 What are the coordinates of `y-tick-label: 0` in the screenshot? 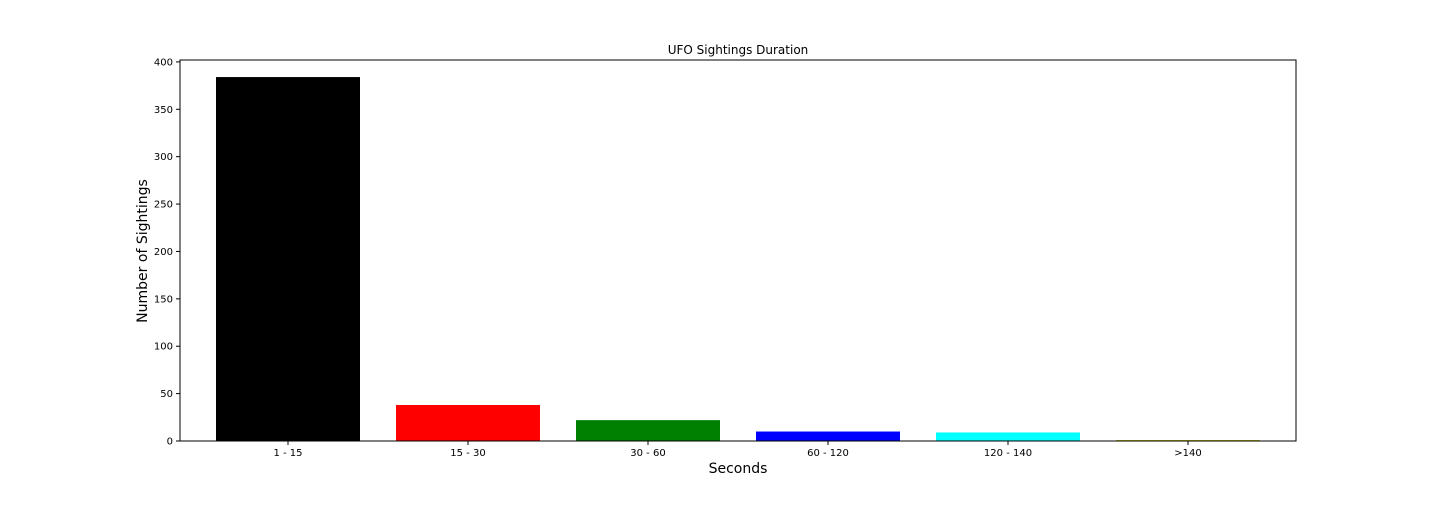 It's located at (170, 442).